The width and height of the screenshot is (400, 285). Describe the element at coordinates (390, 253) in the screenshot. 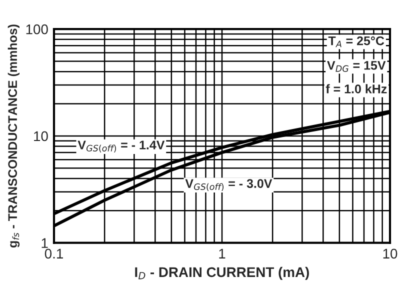

I see `x-tick-label: 10` at that location.